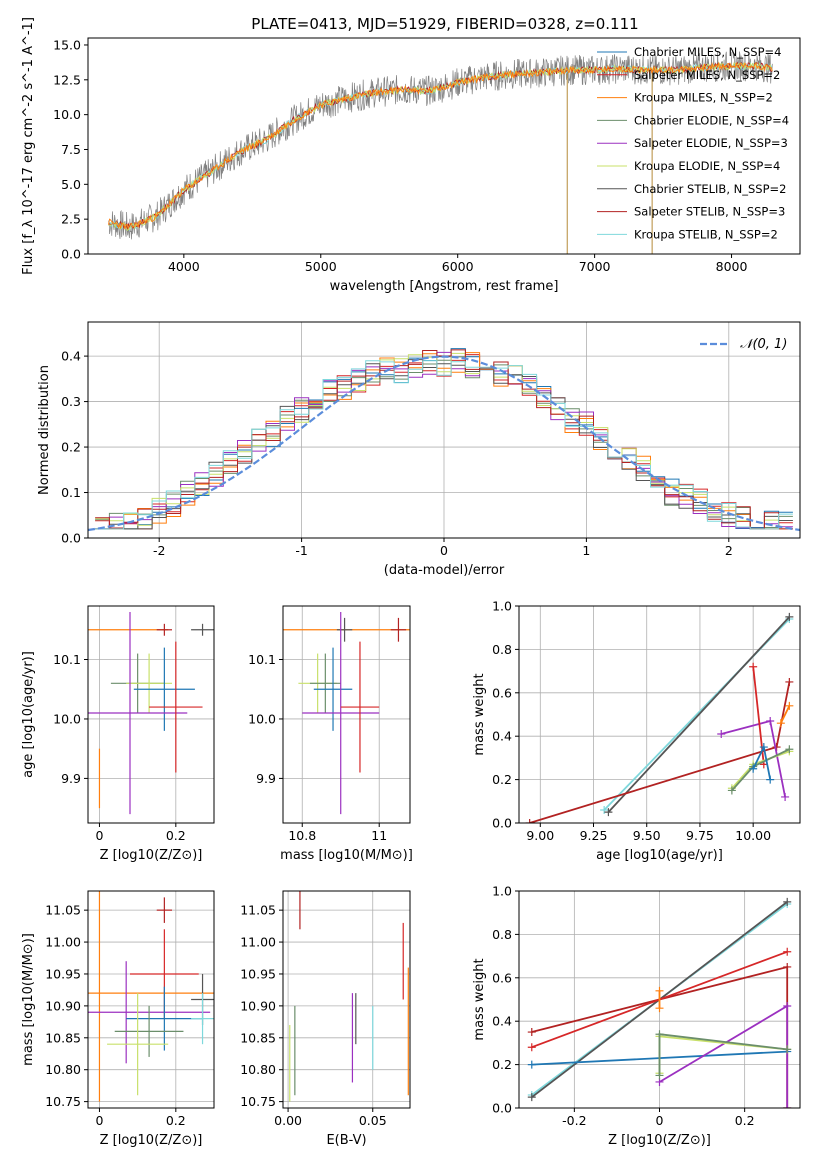  I want to click on y-axis-label: Normed distribution, so click(44, 430).